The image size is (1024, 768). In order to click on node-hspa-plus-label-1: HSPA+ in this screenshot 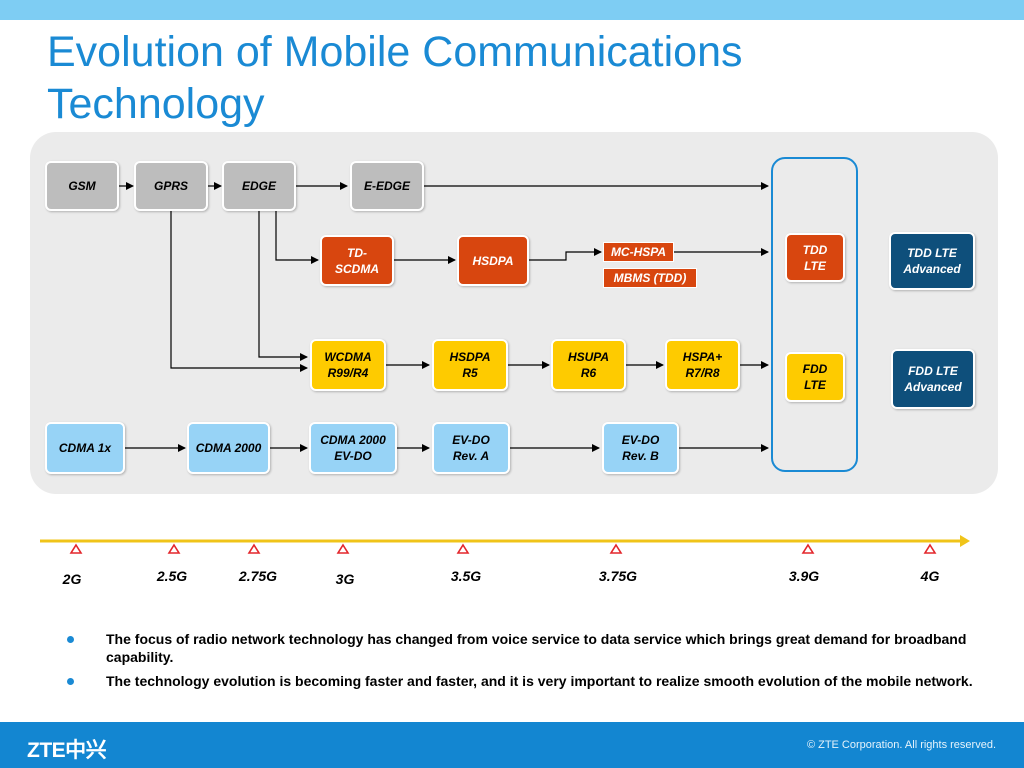, I will do `click(702, 357)`.